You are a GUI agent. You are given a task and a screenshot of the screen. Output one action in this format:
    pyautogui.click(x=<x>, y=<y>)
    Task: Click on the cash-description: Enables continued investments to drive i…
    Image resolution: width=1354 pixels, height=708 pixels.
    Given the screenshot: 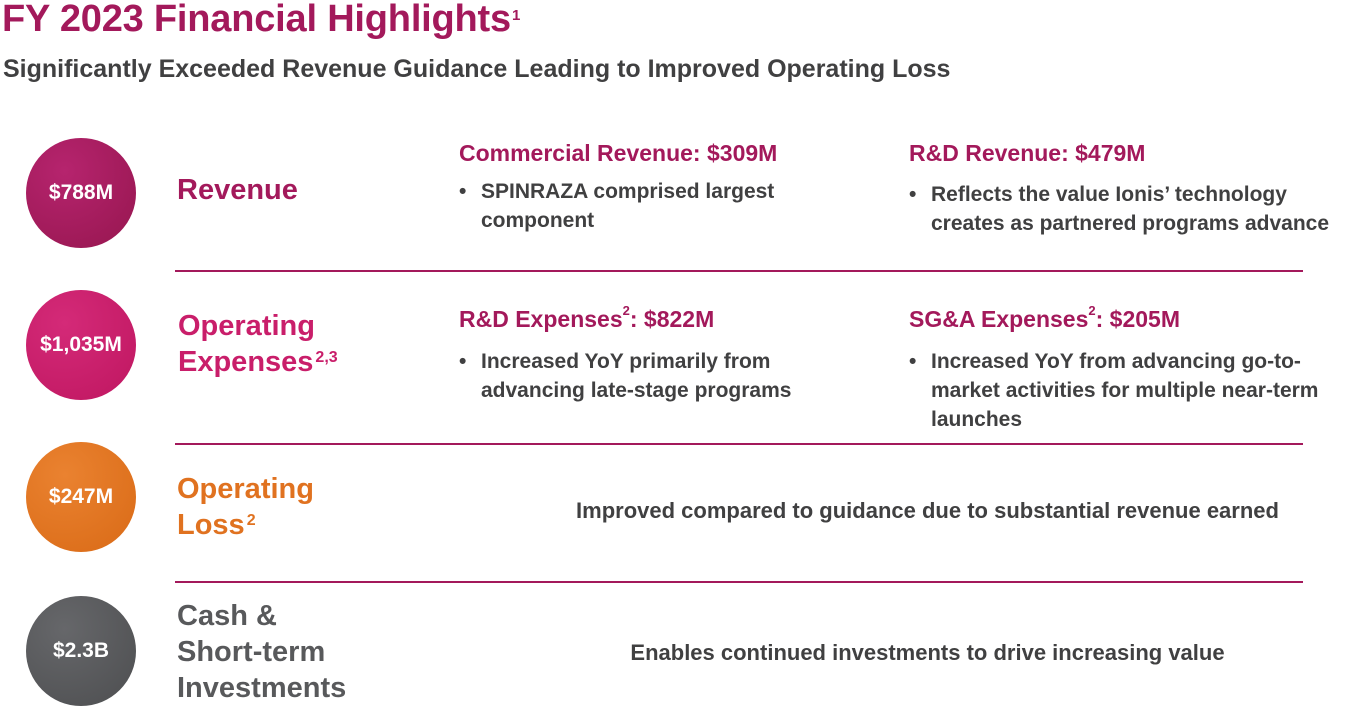 What is the action you would take?
    pyautogui.click(x=927, y=652)
    